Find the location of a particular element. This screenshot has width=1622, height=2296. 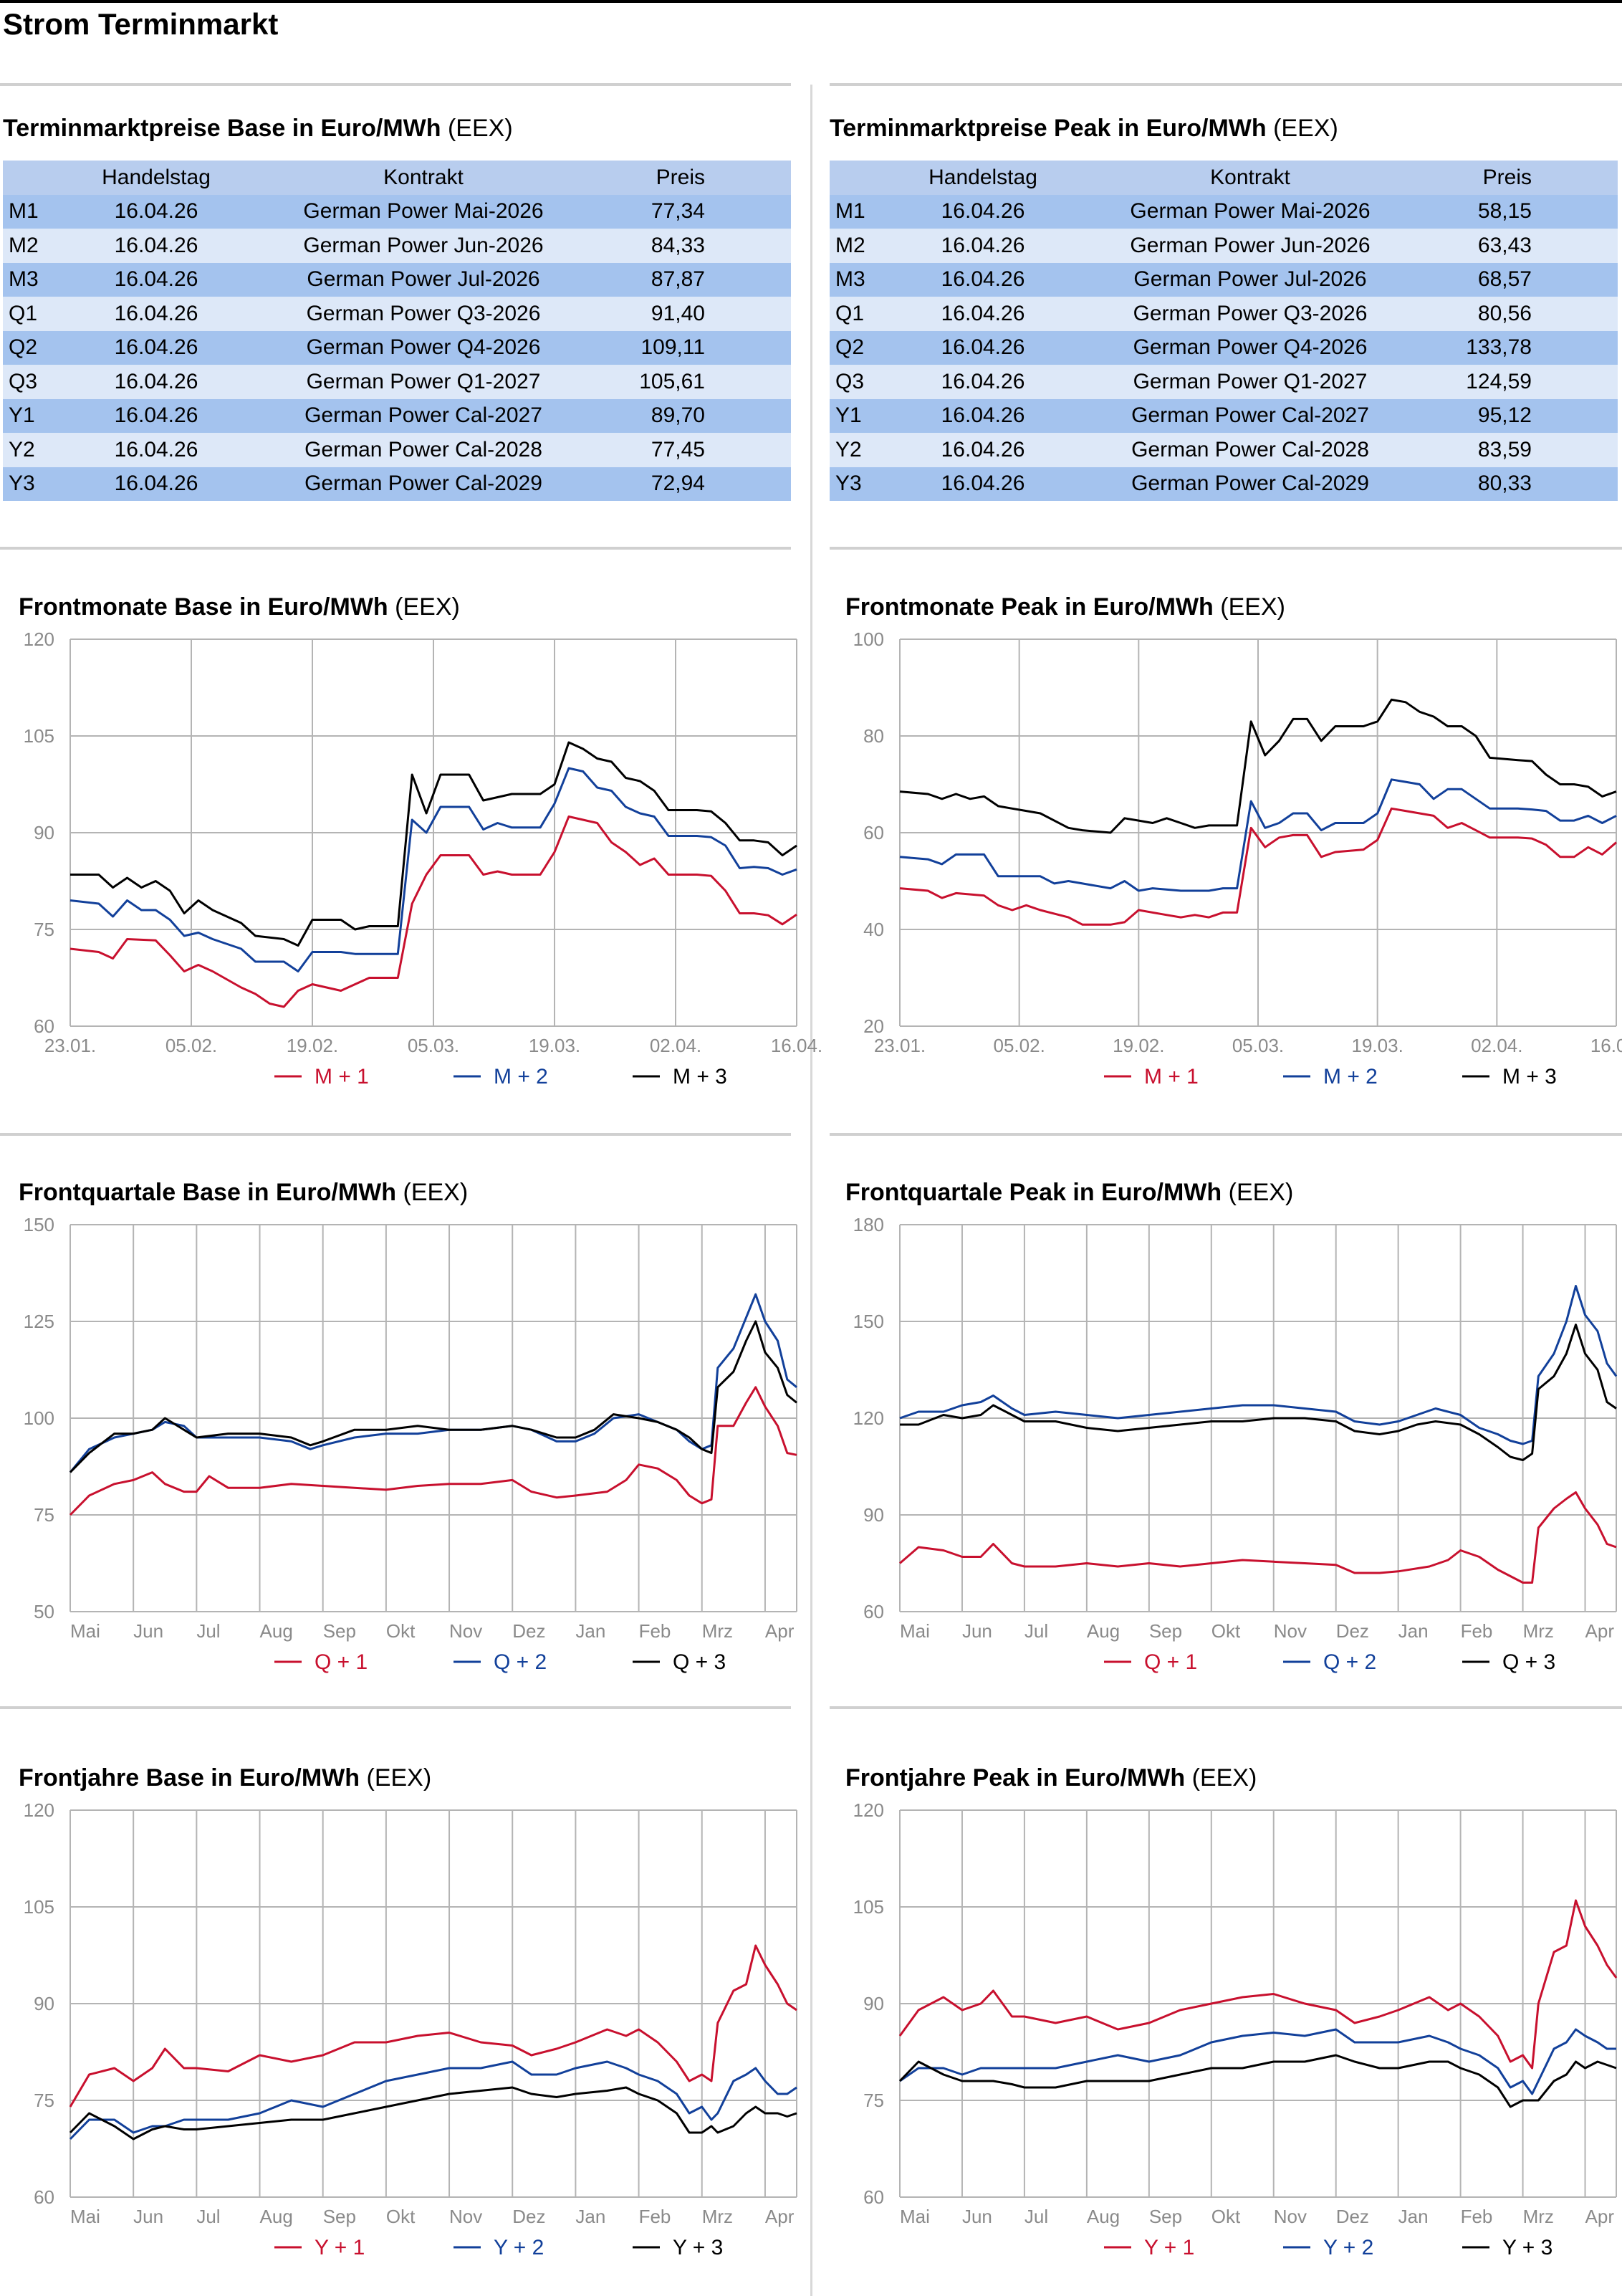

table-row: M2 16.04.26 German Power Jun-2026 84,33 is located at coordinates (397, 246).